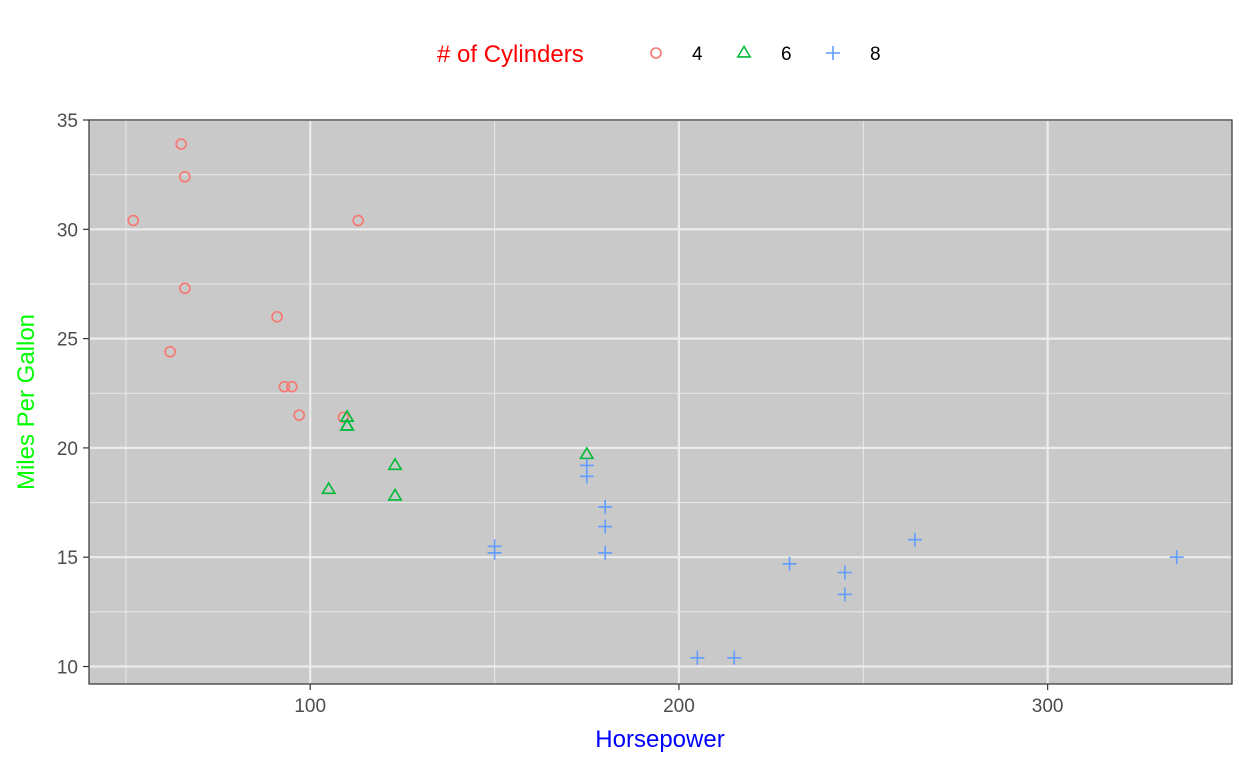 This screenshot has width=1248, height=768. I want to click on legend-title: # of Cylinders, so click(510, 54).